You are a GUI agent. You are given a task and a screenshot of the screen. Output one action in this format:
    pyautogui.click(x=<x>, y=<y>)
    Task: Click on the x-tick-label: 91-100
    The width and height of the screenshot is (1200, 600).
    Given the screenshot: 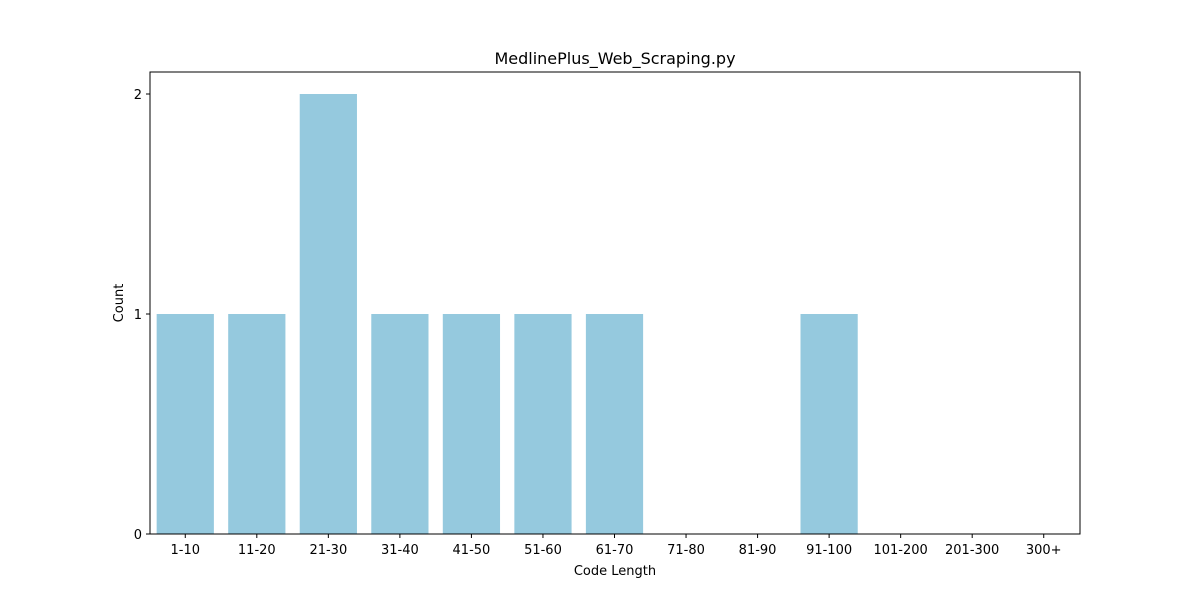 What is the action you would take?
    pyautogui.click(x=829, y=550)
    